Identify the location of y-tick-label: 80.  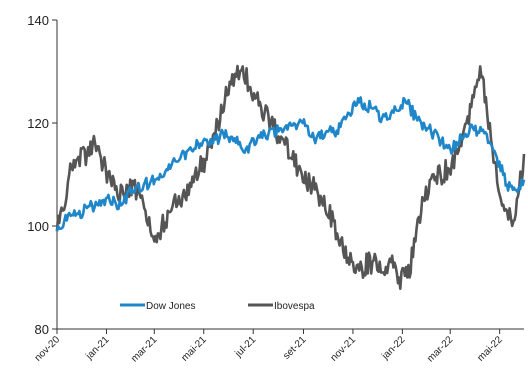
(42, 329).